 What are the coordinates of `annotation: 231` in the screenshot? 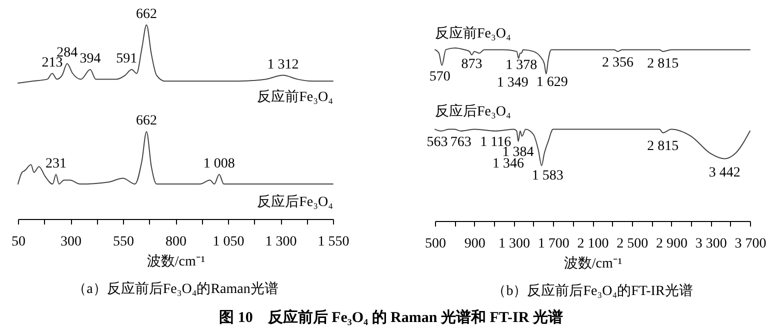 It's located at (56, 164).